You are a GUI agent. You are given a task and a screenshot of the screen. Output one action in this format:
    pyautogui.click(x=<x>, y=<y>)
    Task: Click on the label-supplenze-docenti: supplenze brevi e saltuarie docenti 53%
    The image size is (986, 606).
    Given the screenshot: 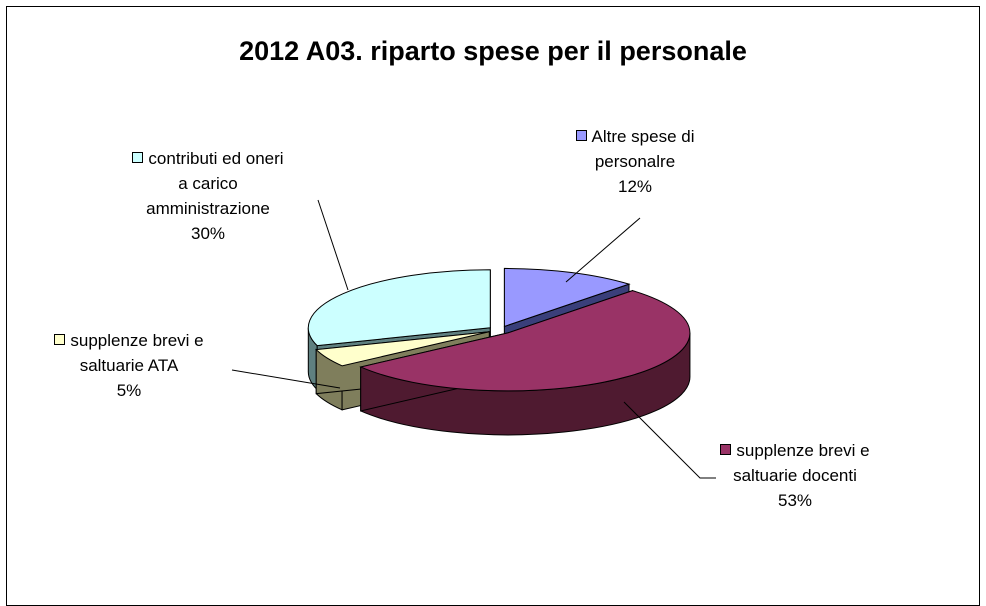 What is the action you would take?
    pyautogui.click(x=795, y=475)
    